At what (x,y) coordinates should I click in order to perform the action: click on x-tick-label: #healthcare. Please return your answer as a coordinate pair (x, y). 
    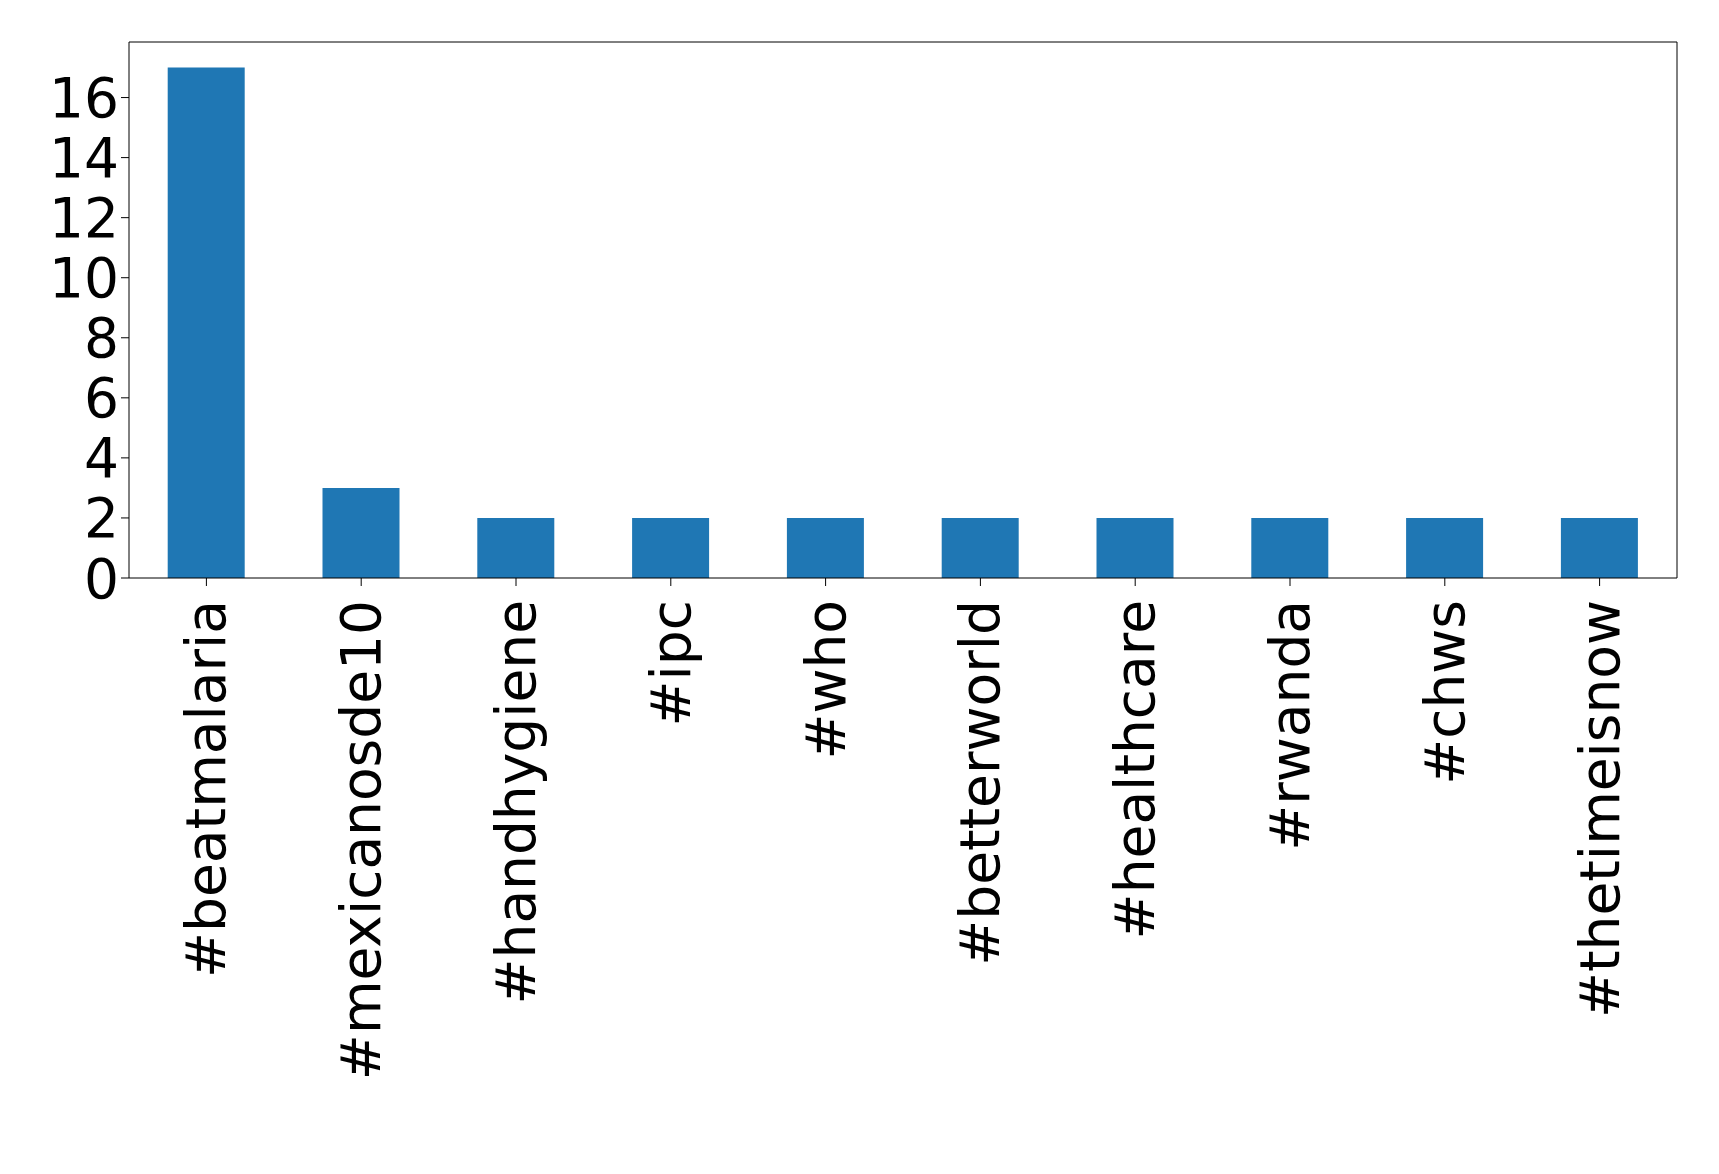
    Looking at the image, I should click on (1135, 770).